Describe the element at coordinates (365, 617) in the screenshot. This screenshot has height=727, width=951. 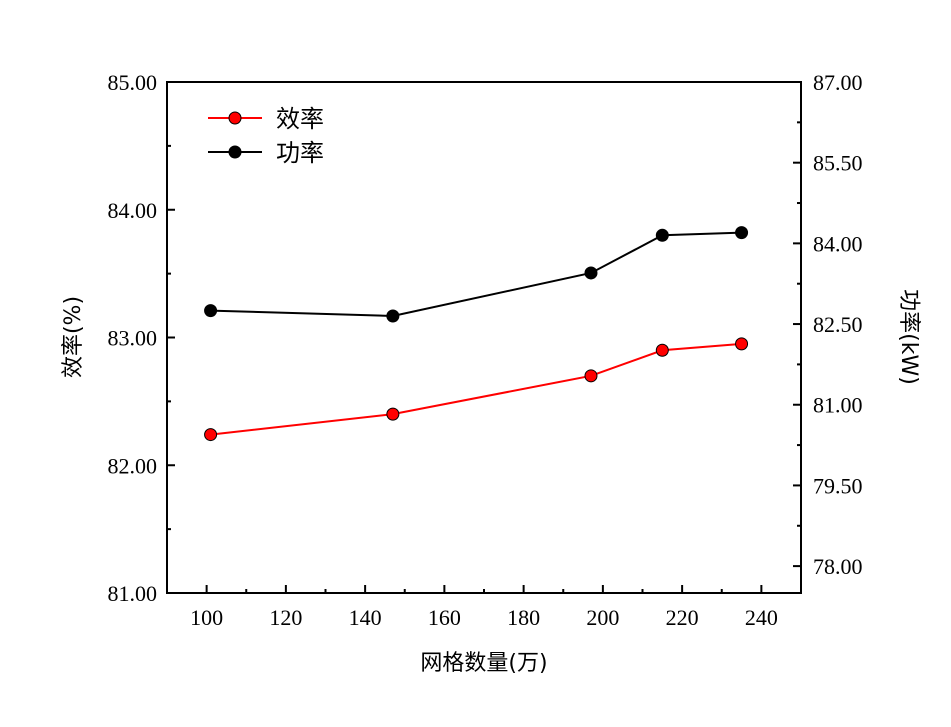
I see `x-tick-label: 140` at that location.